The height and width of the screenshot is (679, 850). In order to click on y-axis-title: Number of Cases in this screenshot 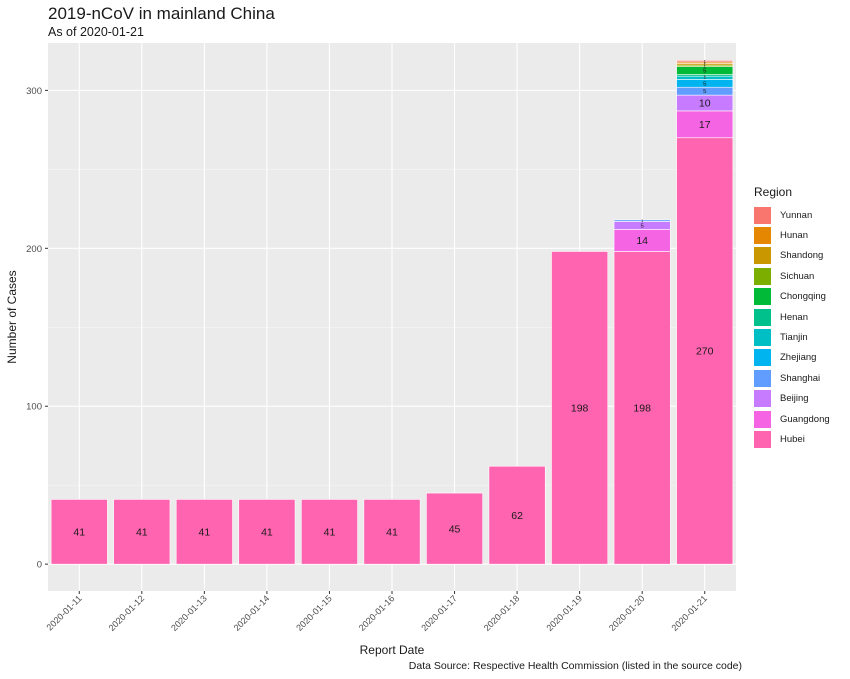, I will do `click(12, 316)`.